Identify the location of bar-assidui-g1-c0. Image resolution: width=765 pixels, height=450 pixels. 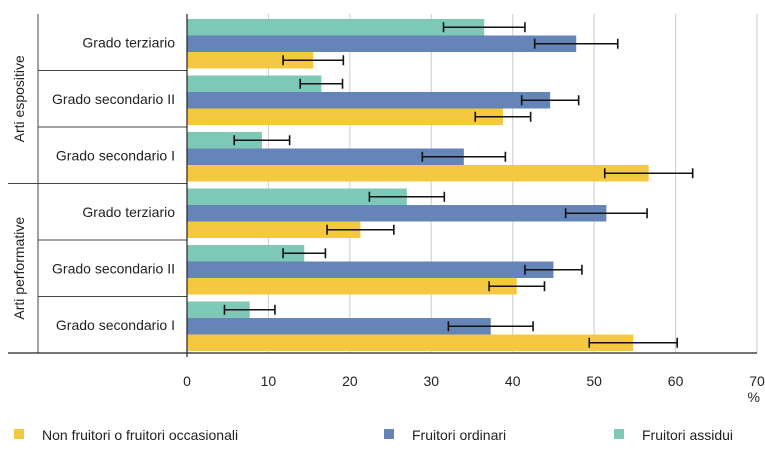
(297, 196).